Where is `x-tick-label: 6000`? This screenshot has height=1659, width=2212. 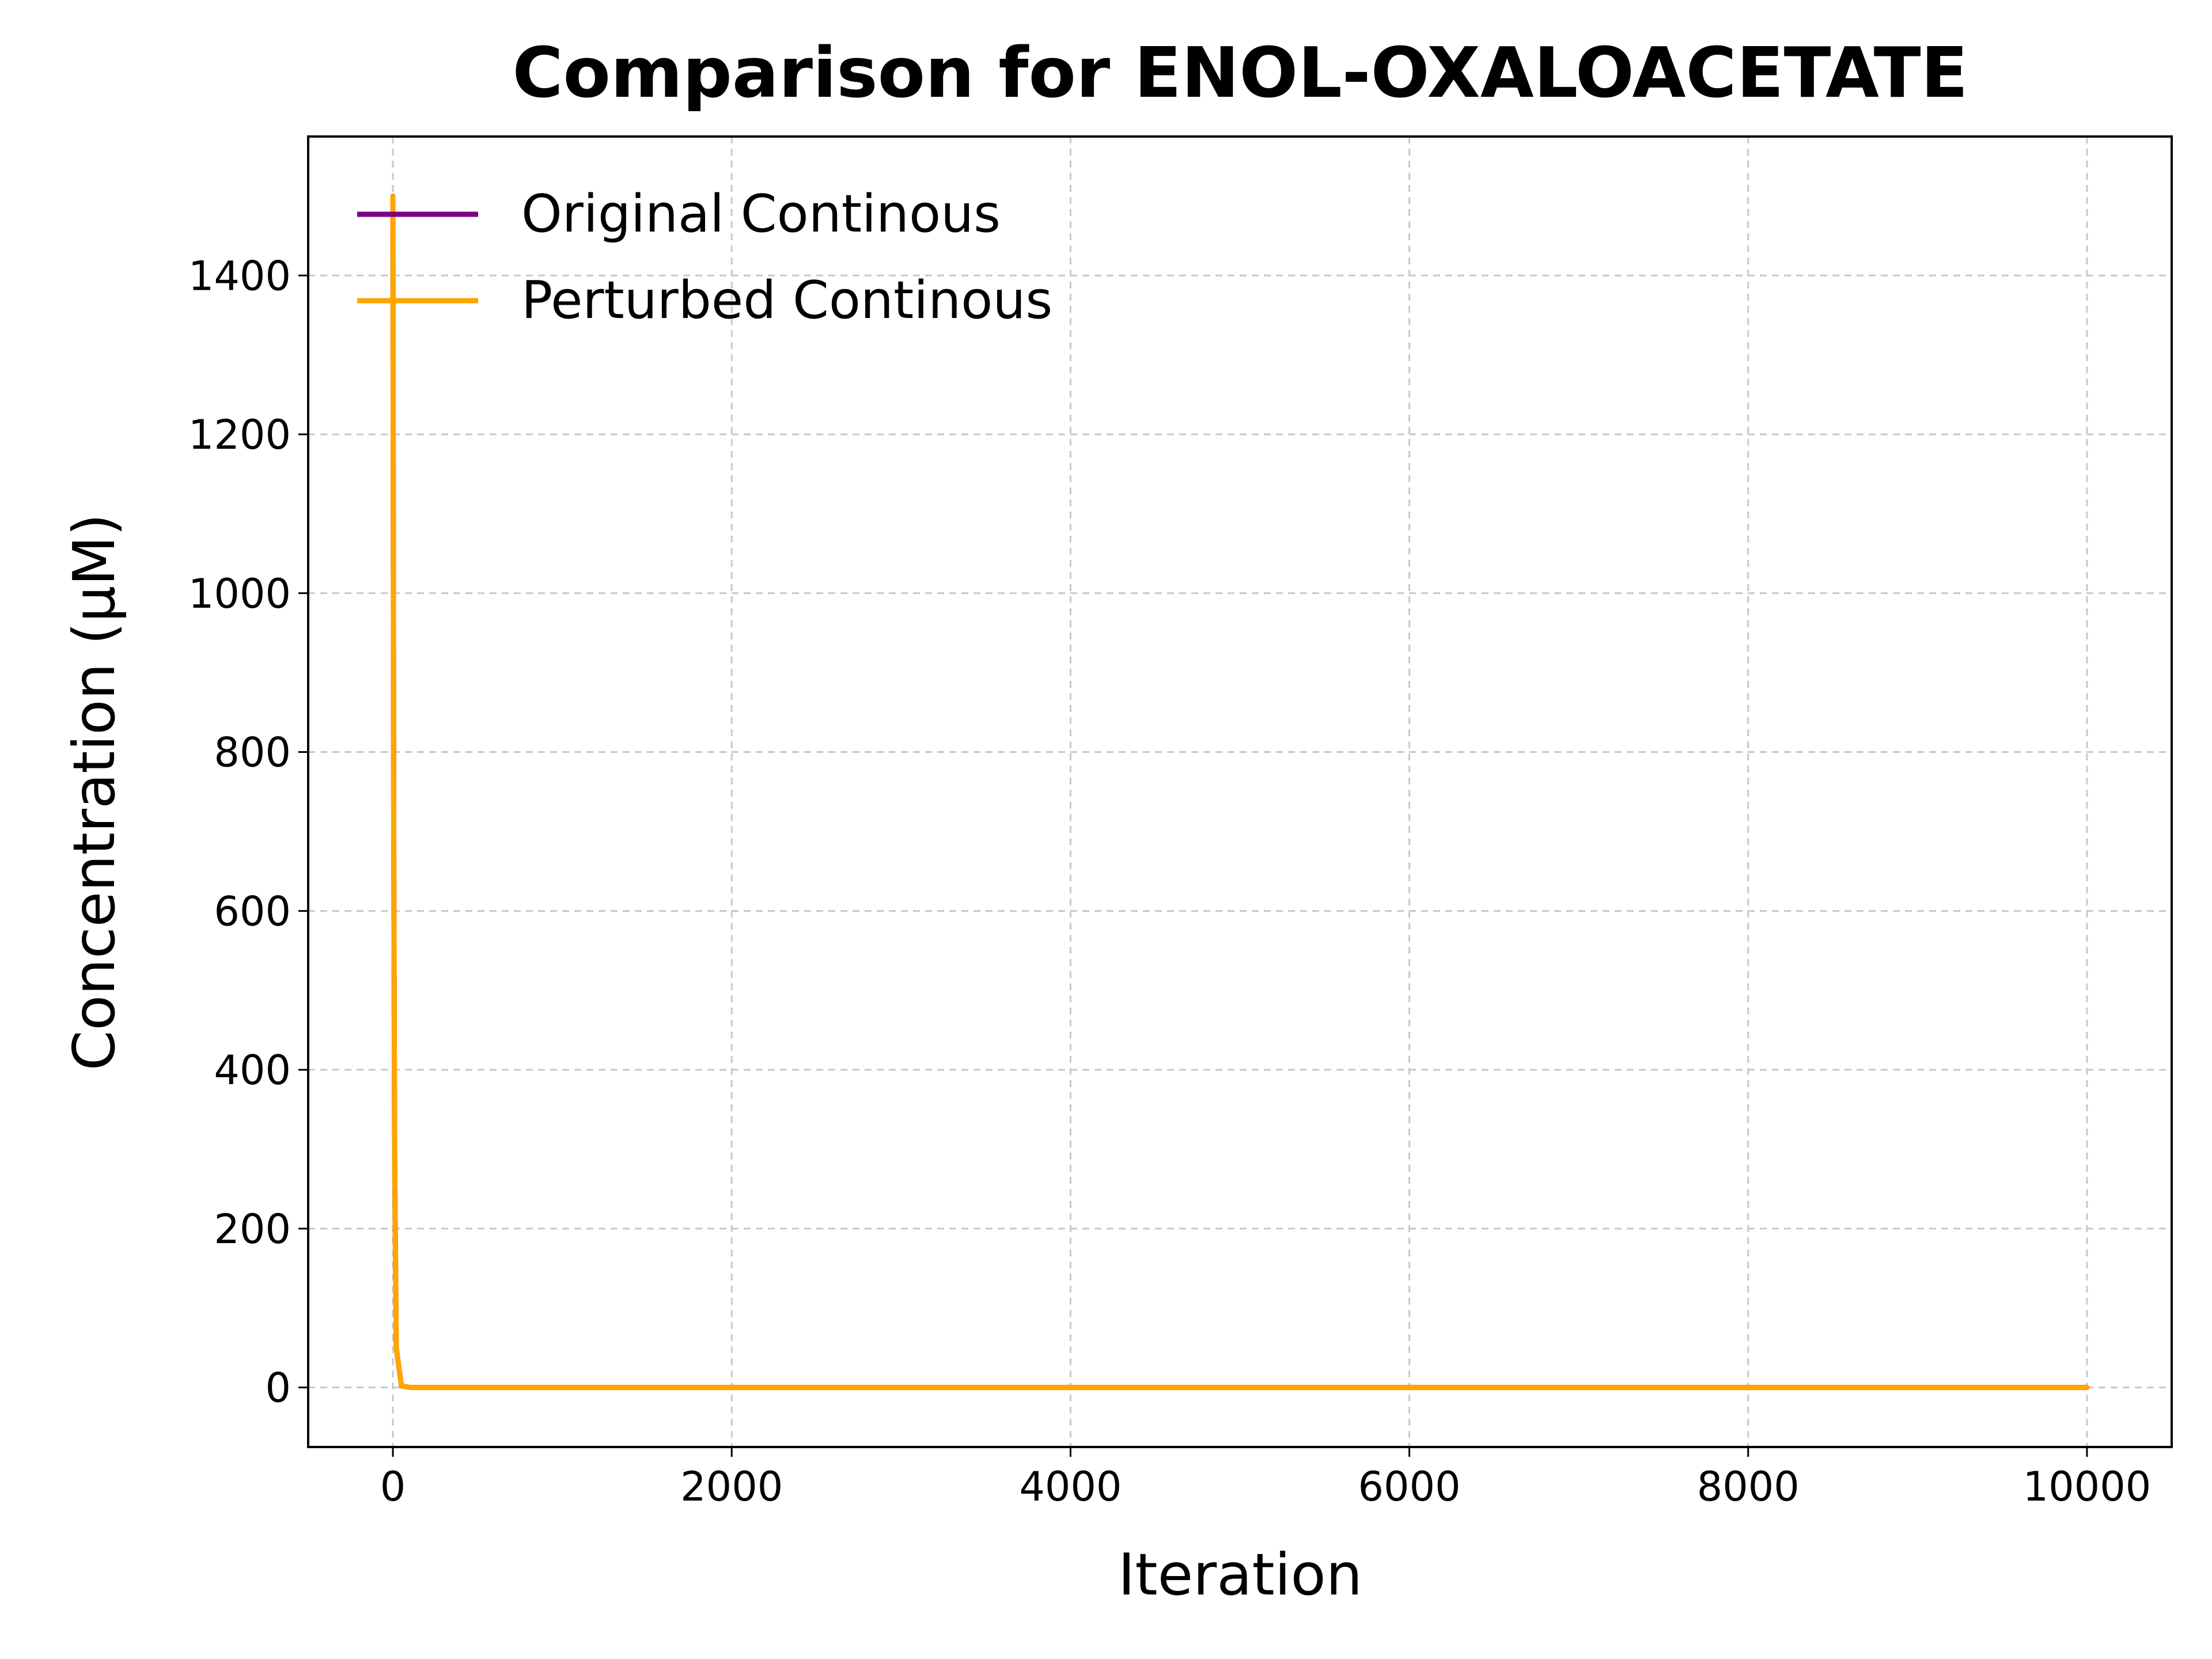 x-tick-label: 6000 is located at coordinates (1409, 1486).